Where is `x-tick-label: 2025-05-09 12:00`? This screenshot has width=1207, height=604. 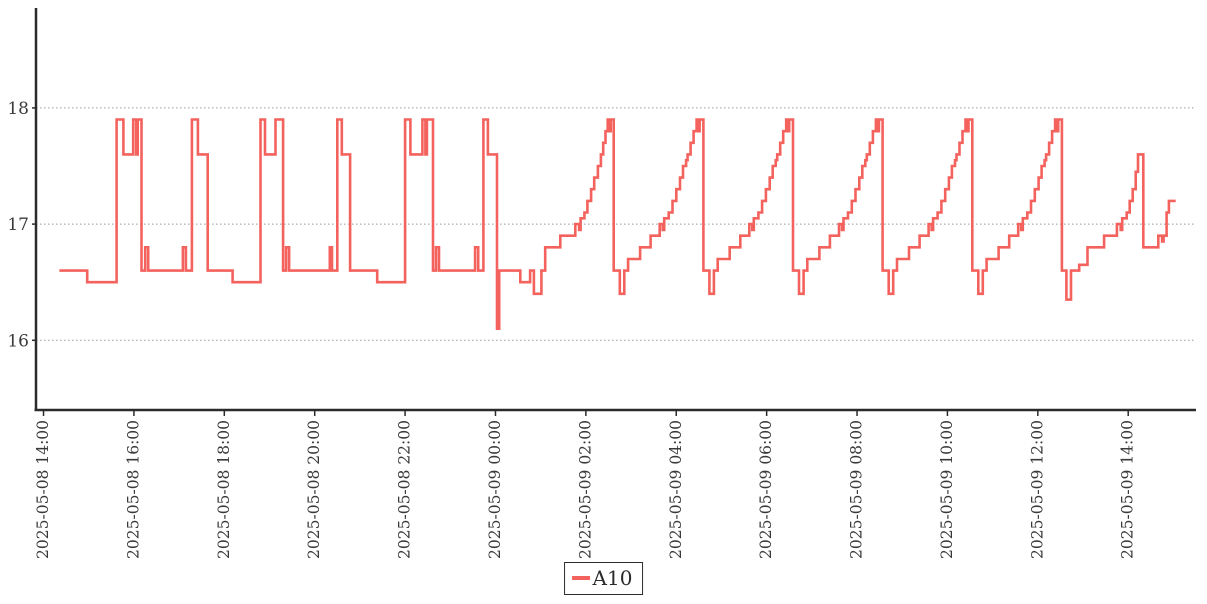
x-tick-label: 2025-05-09 12:00 is located at coordinates (1037, 489).